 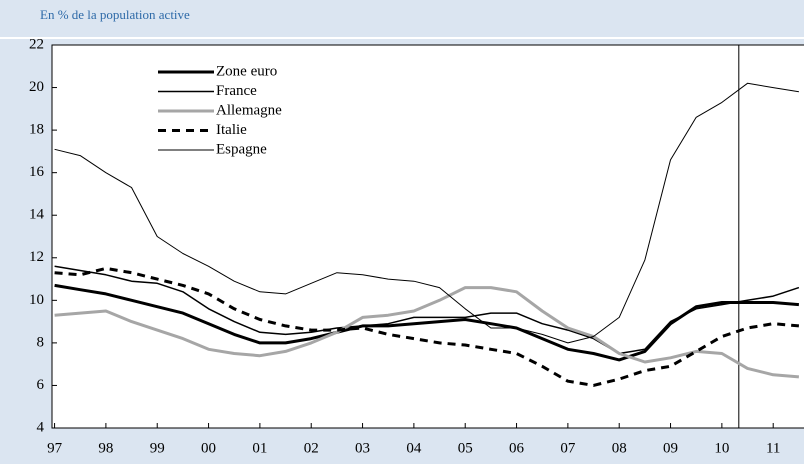 What do you see at coordinates (41, 385) in the screenshot?
I see `y-tick-label: 6` at bounding box center [41, 385].